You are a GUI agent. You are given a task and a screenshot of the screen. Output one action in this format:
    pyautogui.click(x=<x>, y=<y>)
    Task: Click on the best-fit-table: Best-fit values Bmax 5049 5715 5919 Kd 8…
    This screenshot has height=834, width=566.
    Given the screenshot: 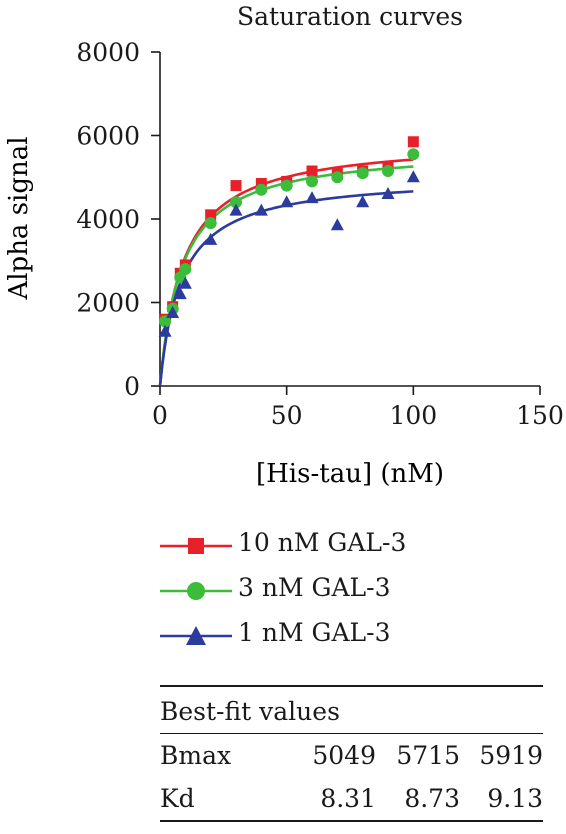 What is the action you would take?
    pyautogui.click(x=351, y=753)
    